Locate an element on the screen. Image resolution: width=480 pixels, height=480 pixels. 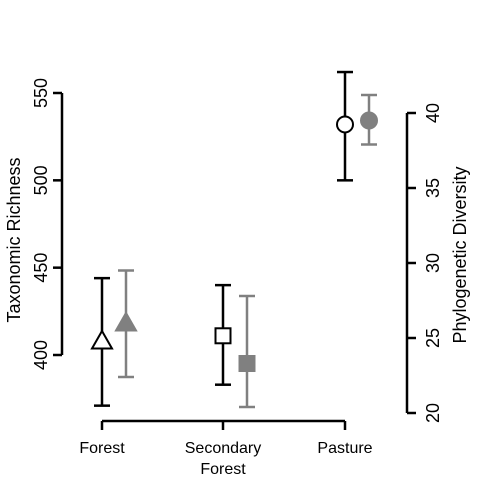
left-axis: 400 450 500 550 is located at coordinates (47, 224).